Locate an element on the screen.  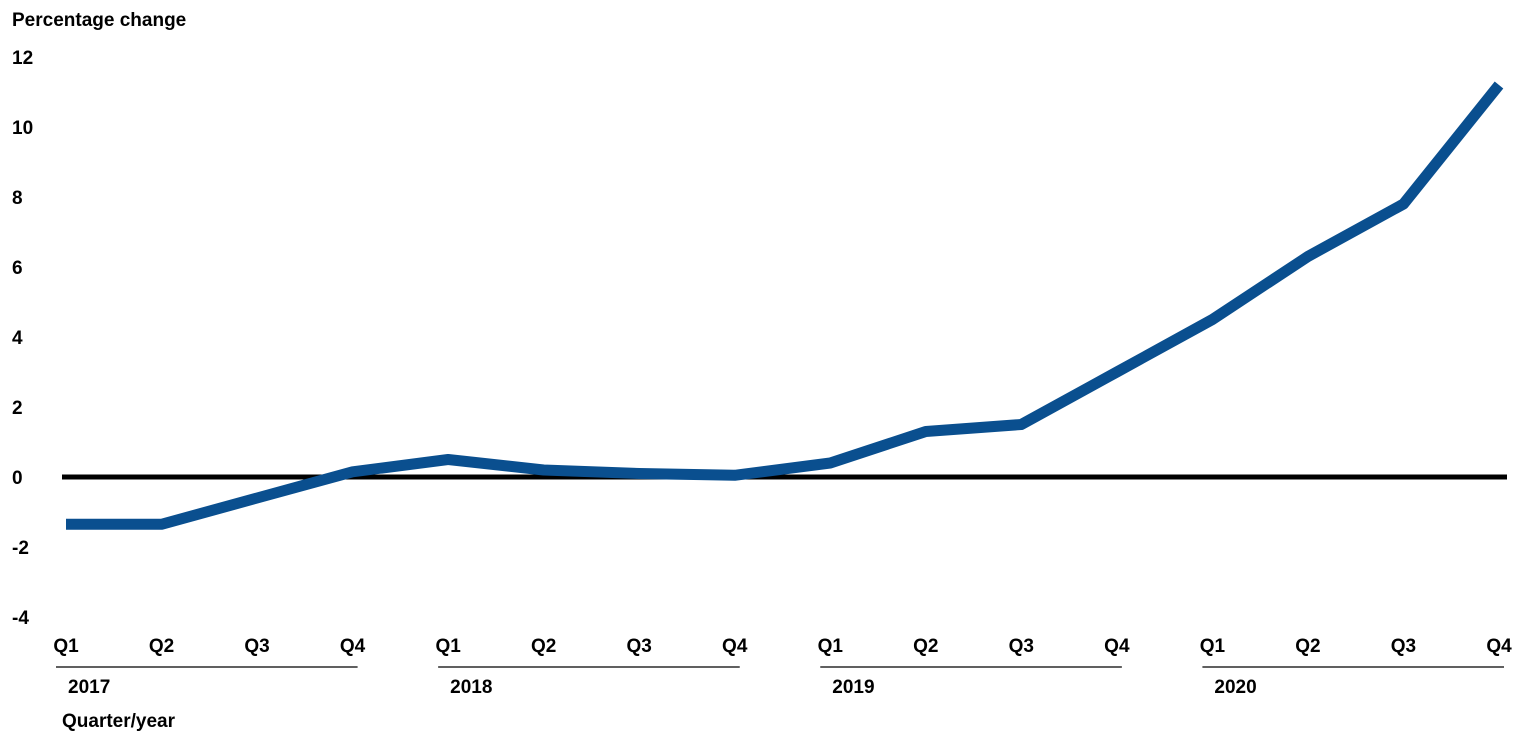
y-axis-title: Percentage change is located at coordinates (99, 20).